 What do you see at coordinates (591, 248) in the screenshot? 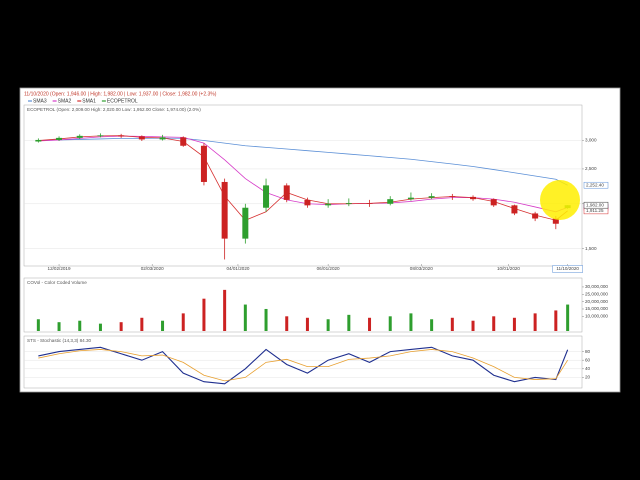
I see `y-tick-label: 1,500` at bounding box center [591, 248].